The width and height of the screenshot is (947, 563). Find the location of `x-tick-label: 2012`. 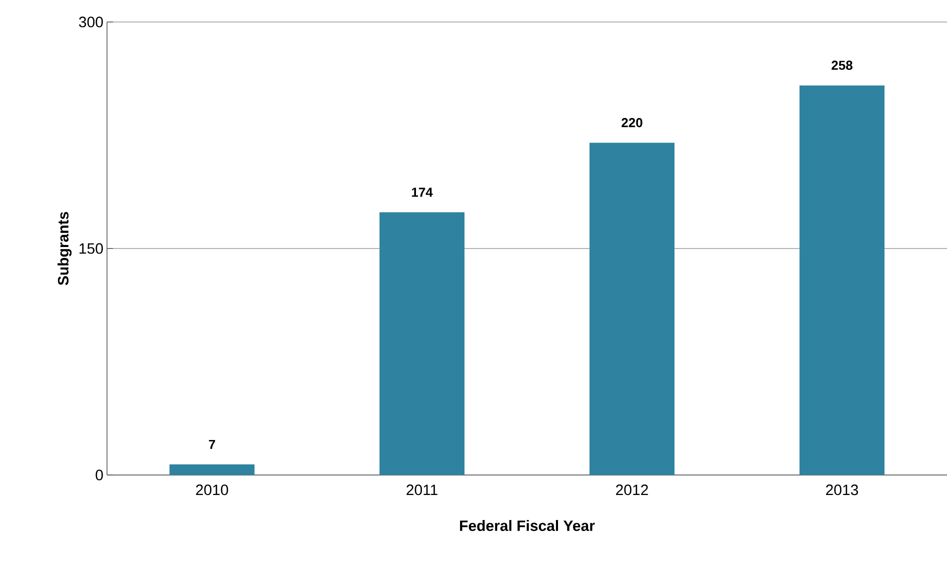

x-tick-label: 2012 is located at coordinates (632, 490).